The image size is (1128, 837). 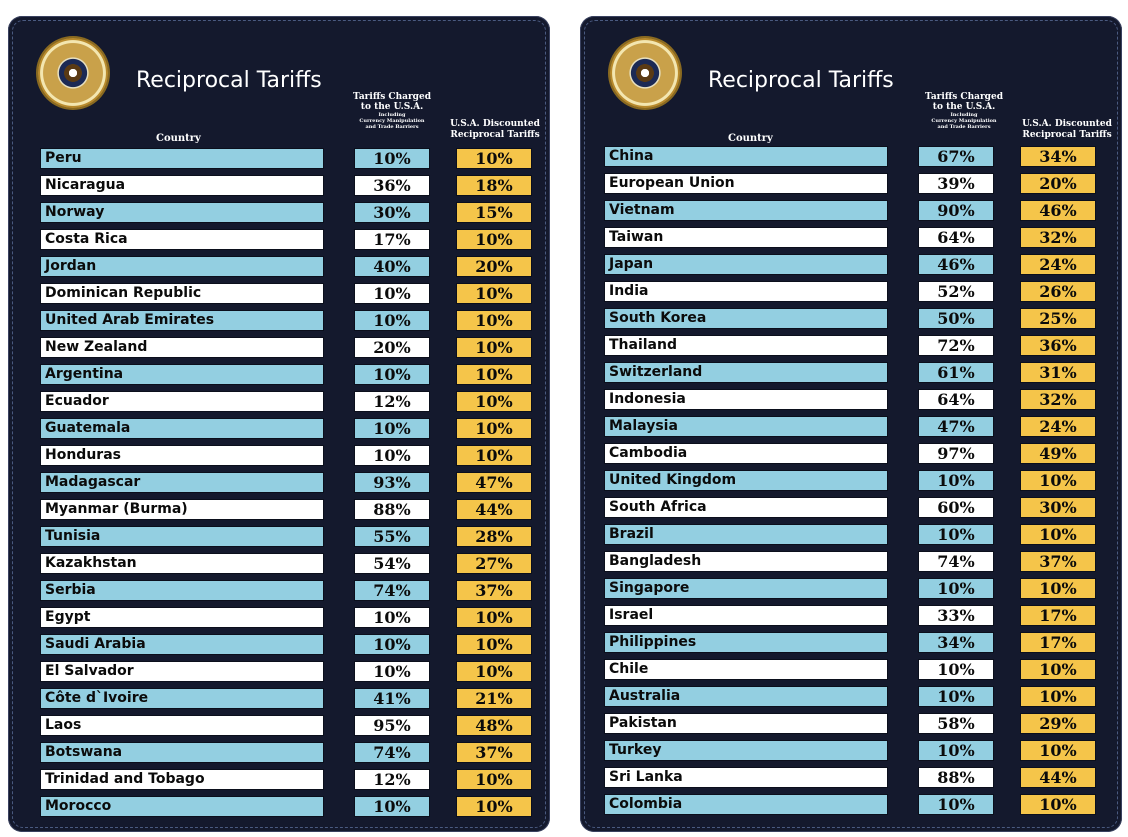 I want to click on table-row: Tunisia 55% 28%, so click(x=273, y=536).